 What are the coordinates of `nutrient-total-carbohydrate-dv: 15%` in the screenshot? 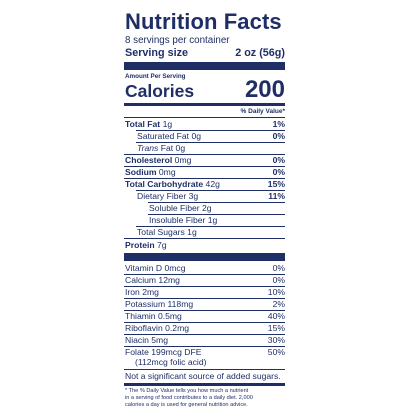 It's located at (276, 184).